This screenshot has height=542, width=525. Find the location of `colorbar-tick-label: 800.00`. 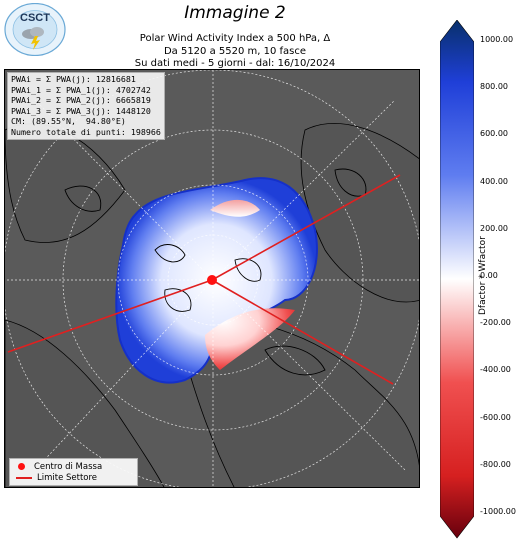

colorbar-tick-label: 800.00 is located at coordinates (494, 87).